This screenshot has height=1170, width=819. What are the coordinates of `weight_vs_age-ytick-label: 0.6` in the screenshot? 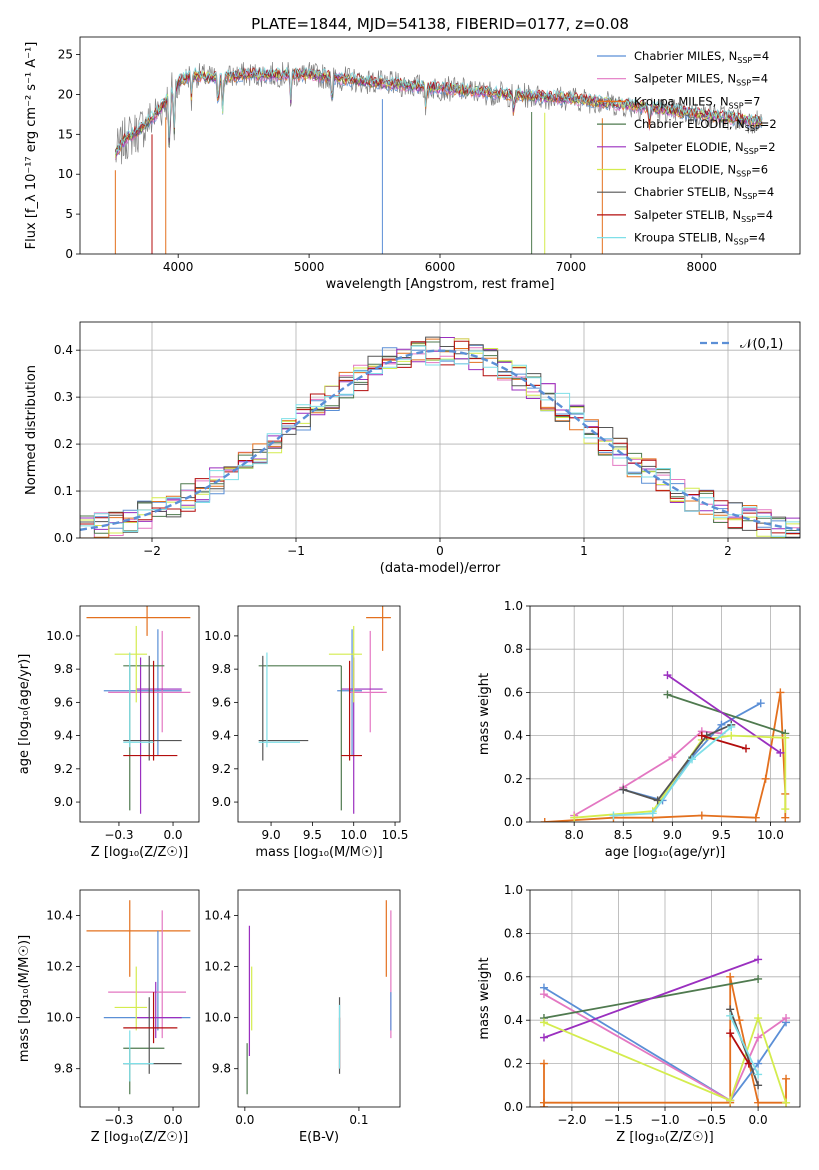 It's located at (513, 692).